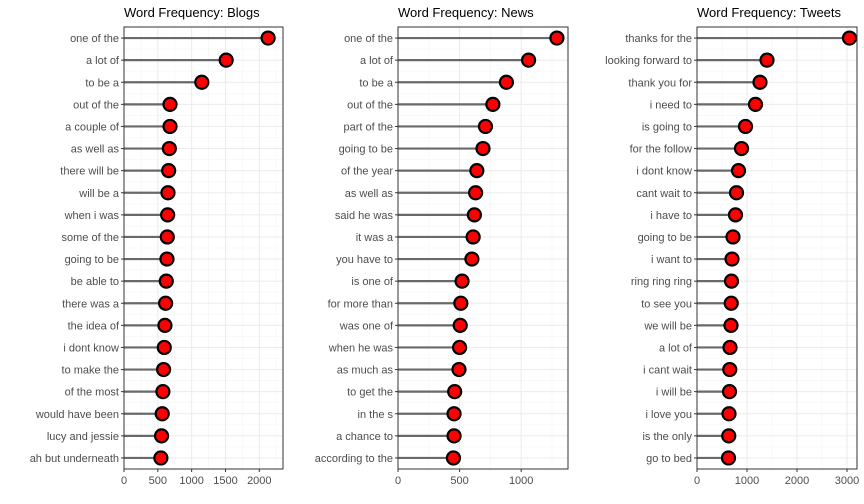 The width and height of the screenshot is (864, 504). I want to click on y-tick-label: i will be, so click(674, 393).